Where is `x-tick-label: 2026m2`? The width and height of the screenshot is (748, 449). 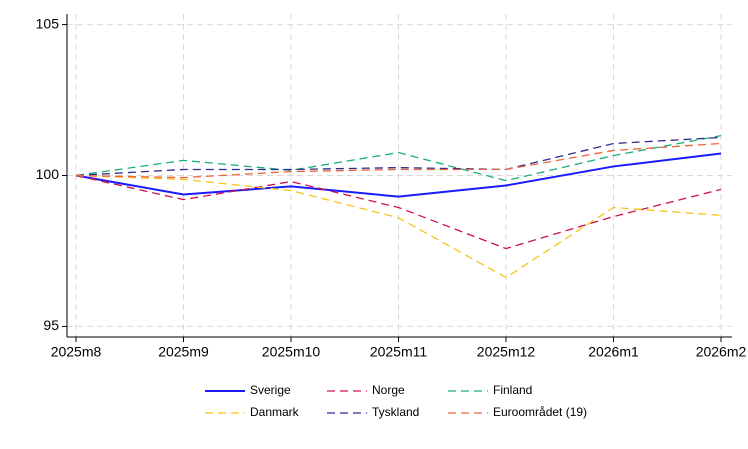
x-tick-label: 2026m2 is located at coordinates (721, 352).